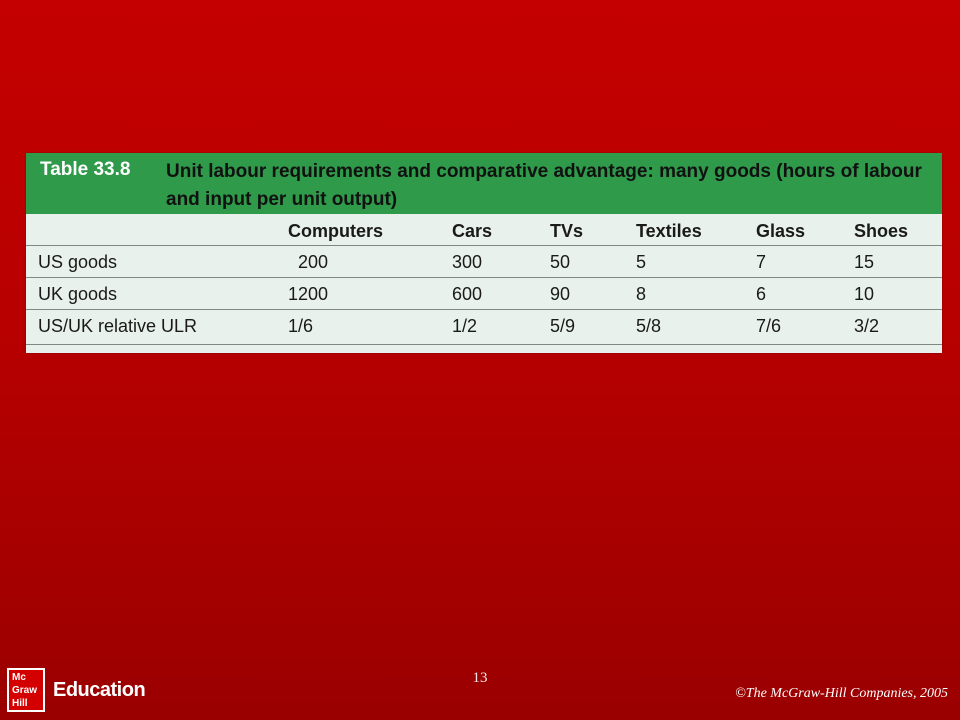 The width and height of the screenshot is (960, 720). Describe the element at coordinates (118, 326) in the screenshot. I see `row-label: US/UK relative ULR` at that location.